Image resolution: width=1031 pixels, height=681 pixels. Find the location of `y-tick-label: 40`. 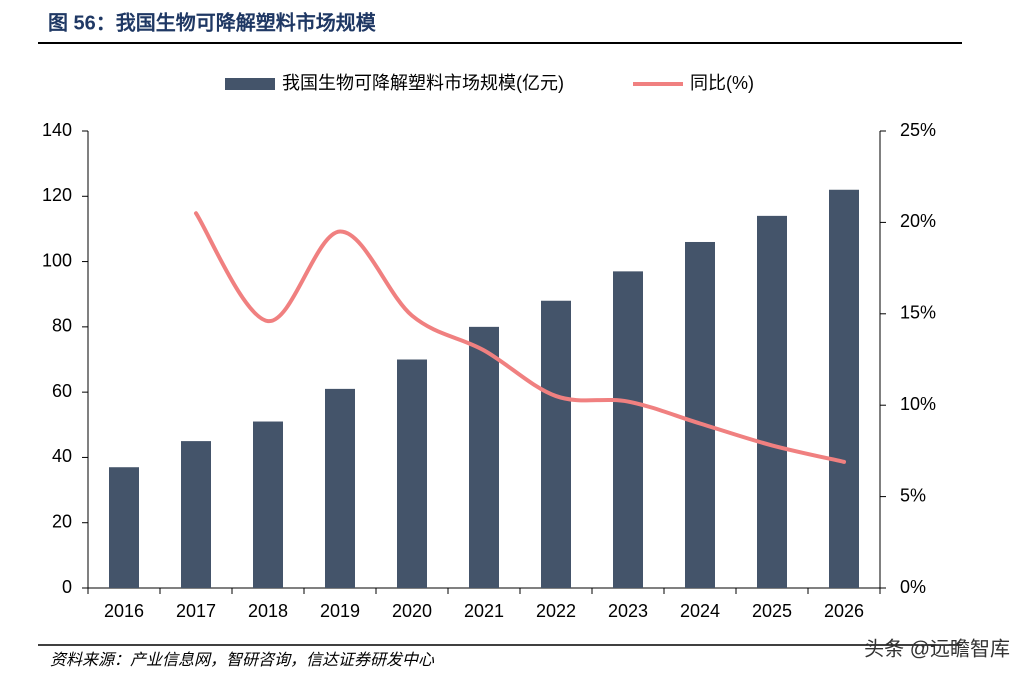

y-tick-label: 40 is located at coordinates (62, 456).